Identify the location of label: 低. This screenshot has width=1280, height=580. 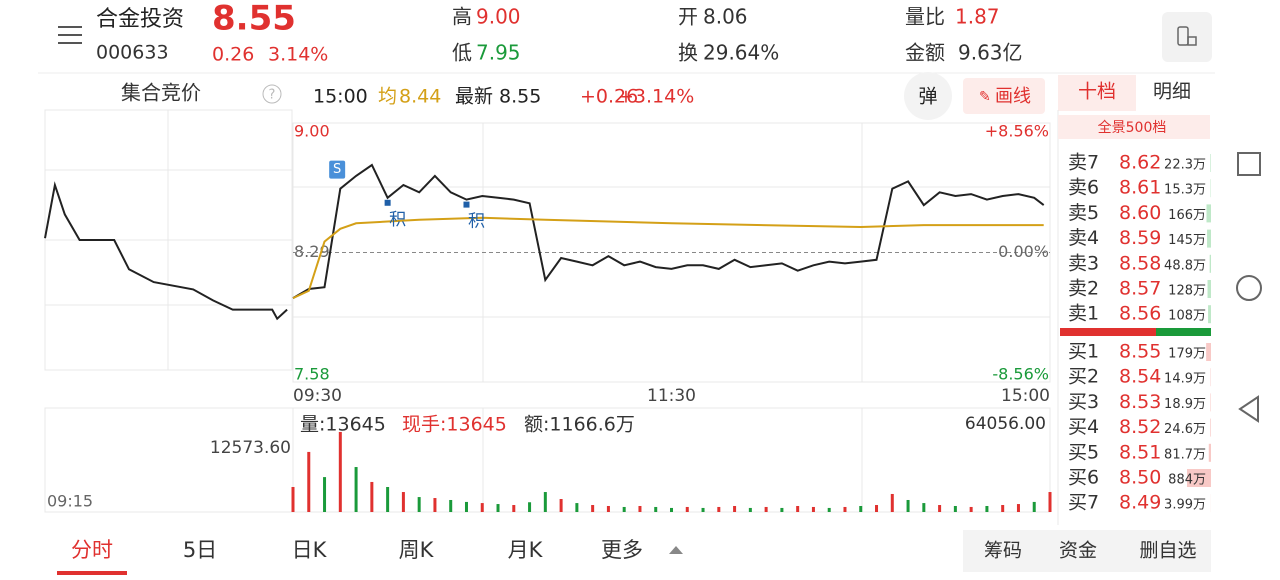
(462, 53).